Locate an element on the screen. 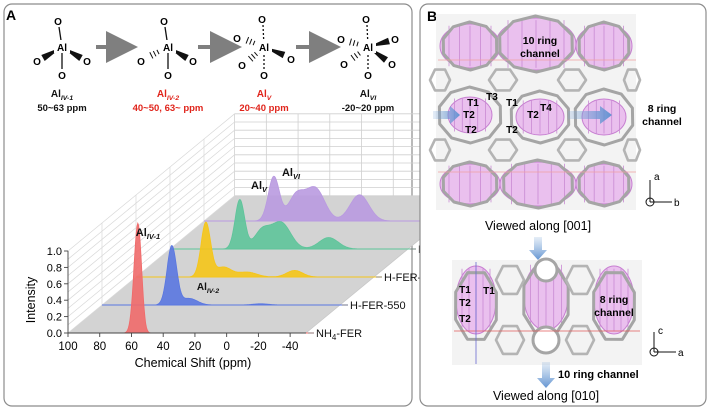 Image resolution: width=710 pixels, height=415 pixels. x-tick-label: 40 is located at coordinates (163, 347).